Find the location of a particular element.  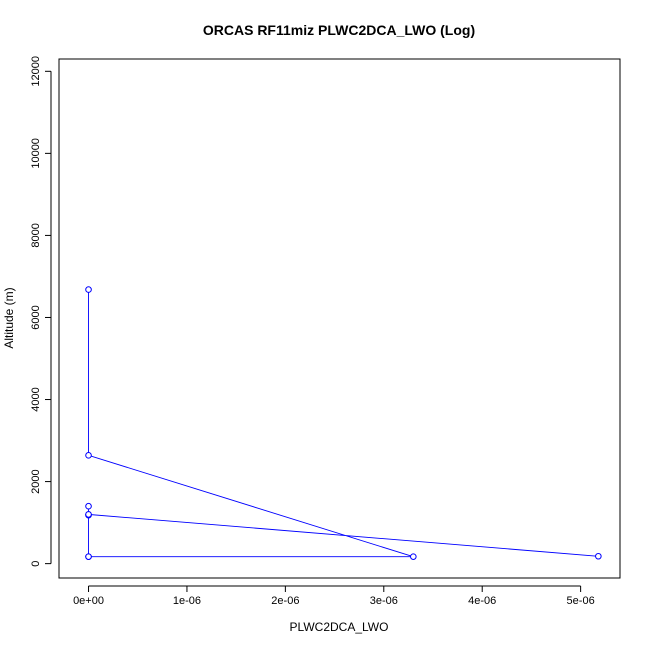

y-tick-label: 6000 is located at coordinates (36, 317).